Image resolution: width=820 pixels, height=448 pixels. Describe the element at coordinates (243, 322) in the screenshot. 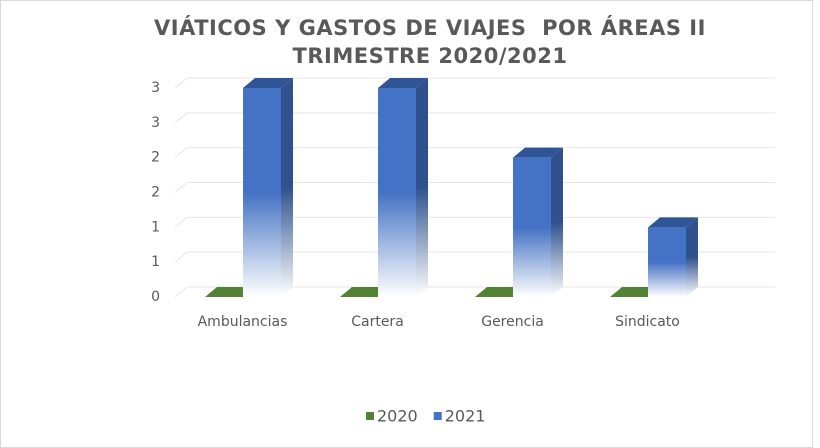

I see `x-tick-label: Ambulancias` at that location.